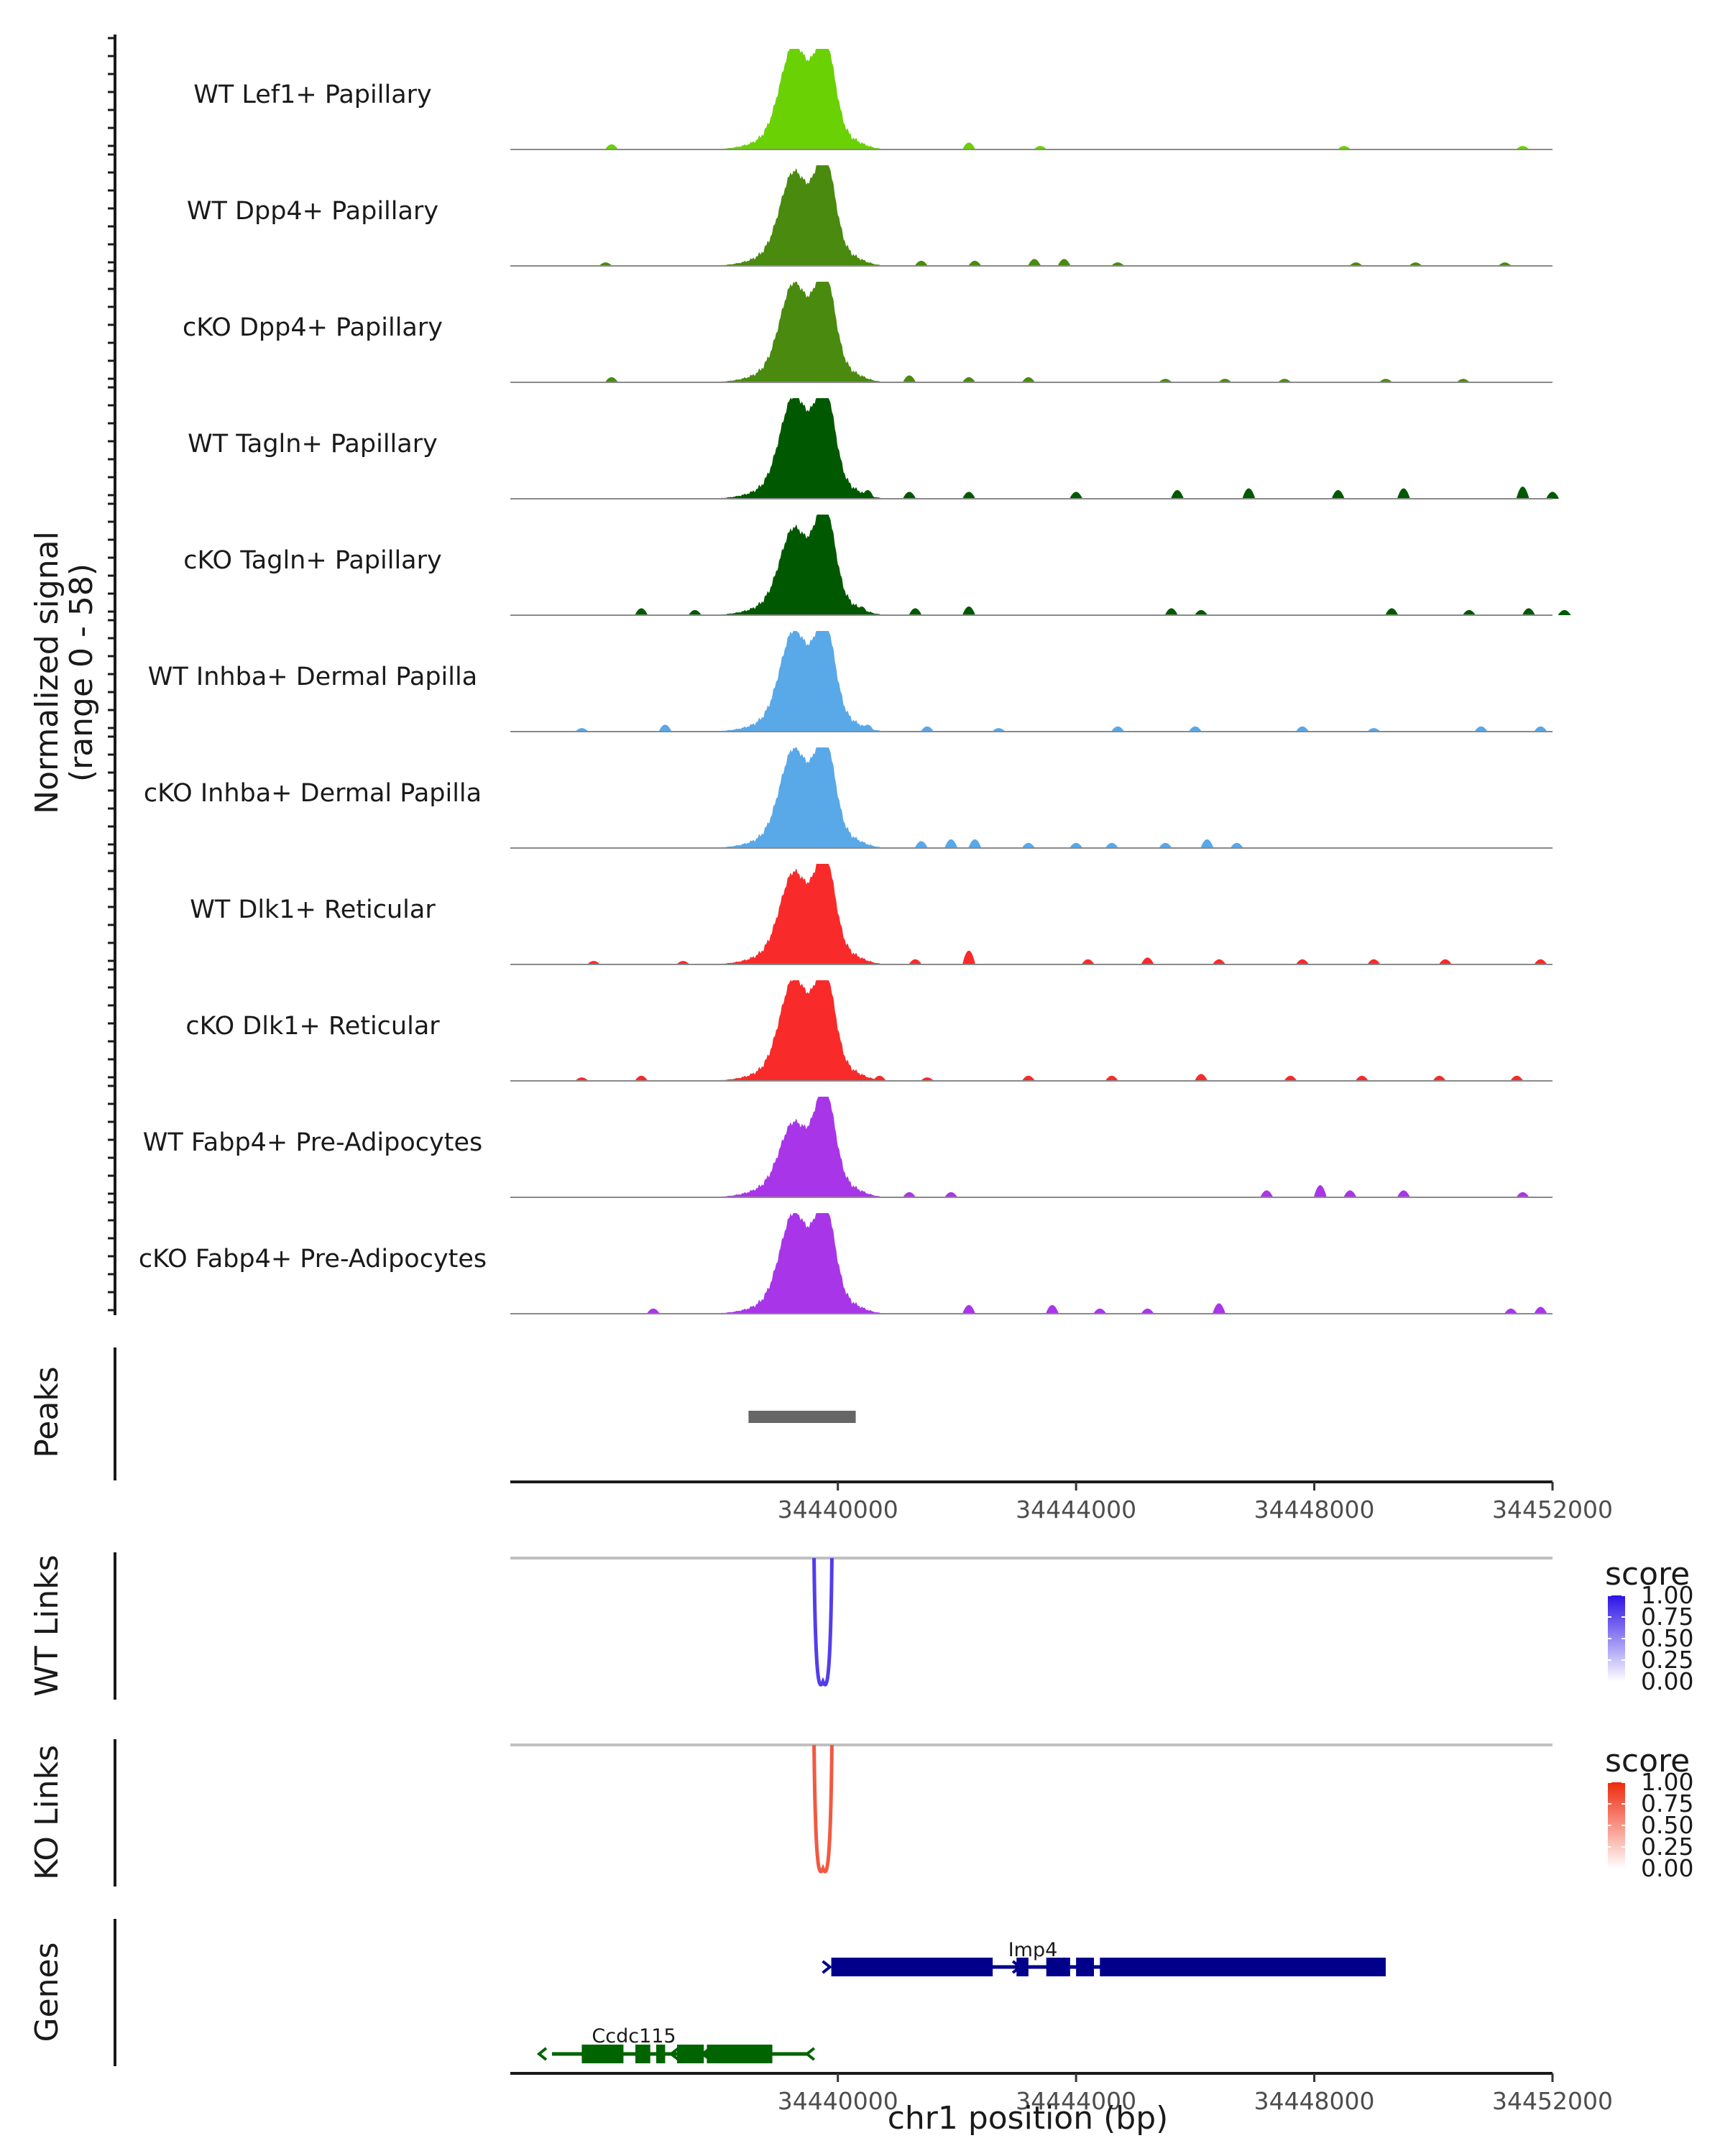  I want to click on gene-name: Imp4, so click(1033, 1950).